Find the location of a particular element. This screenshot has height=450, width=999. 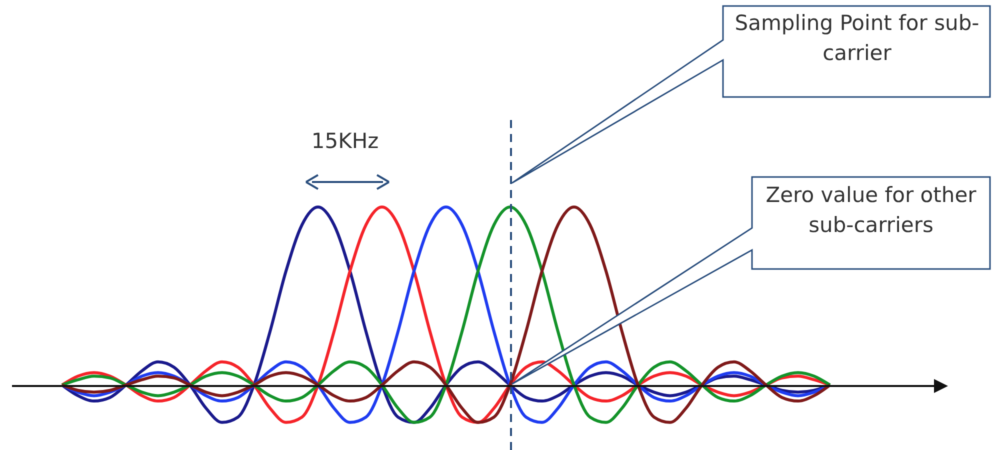

annotation: Zero value for other sub-carriers is located at coordinates (871, 210).